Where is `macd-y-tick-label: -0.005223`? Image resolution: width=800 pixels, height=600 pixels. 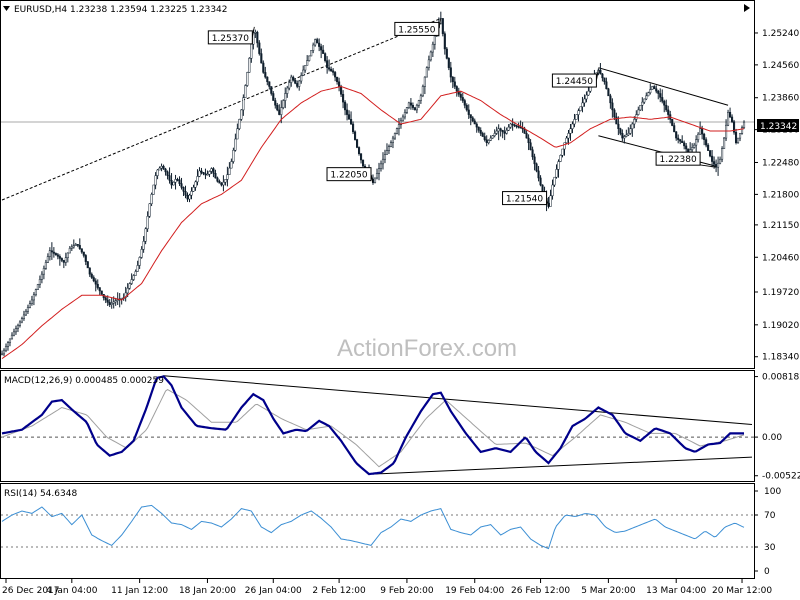
macd-y-tick-label: -0.005223 is located at coordinates (781, 477).